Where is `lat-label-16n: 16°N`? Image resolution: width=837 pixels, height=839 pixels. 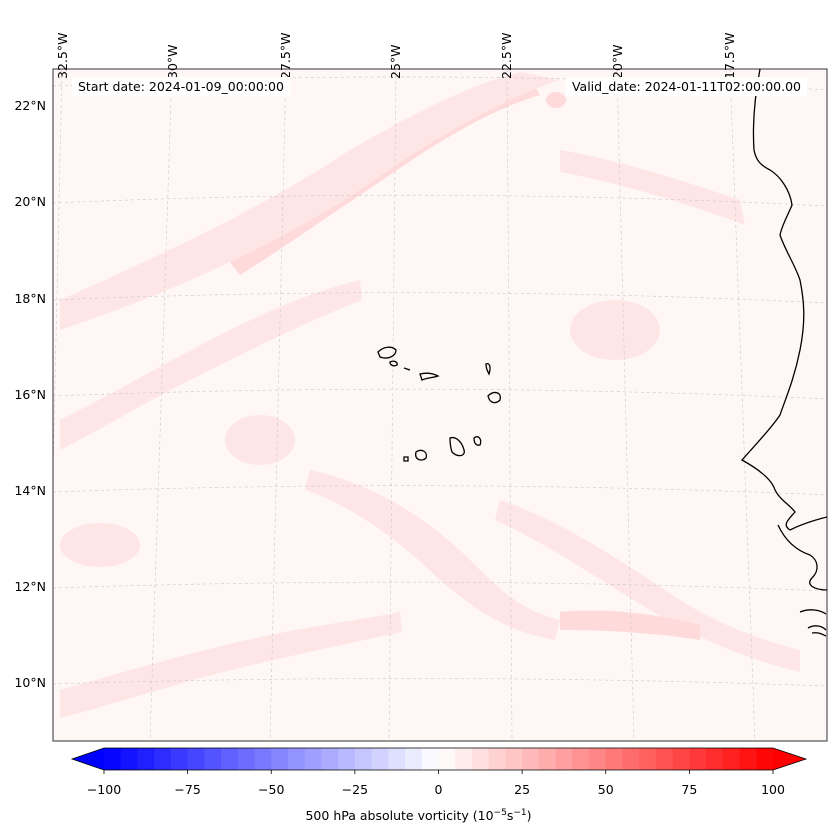 lat-label-16n: 16°N is located at coordinates (30, 394).